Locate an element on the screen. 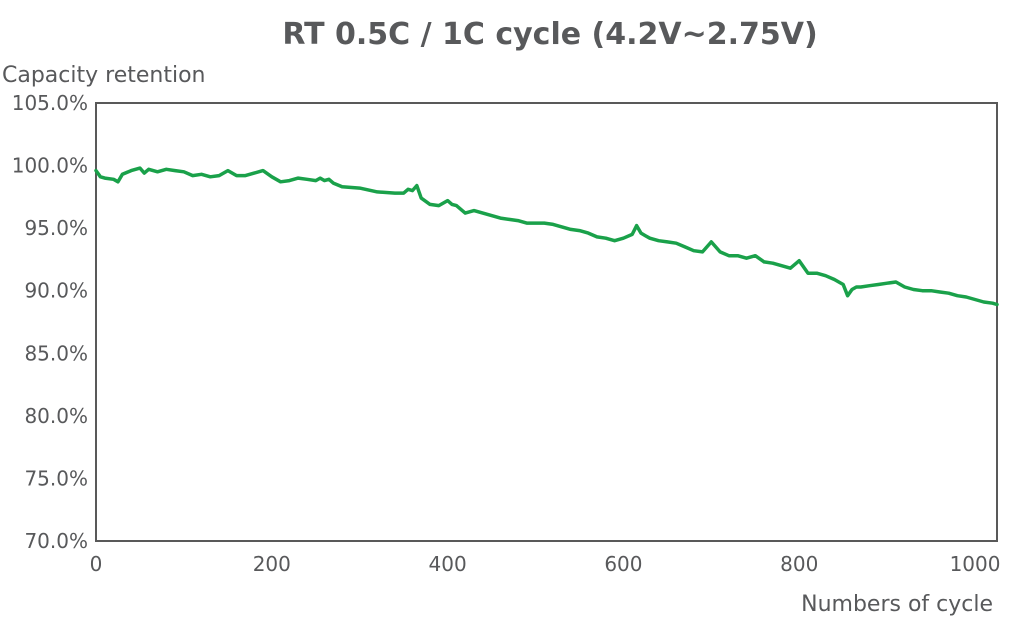 The image size is (1019, 624). y-tick-label: 105.0% is located at coordinates (50, 103).